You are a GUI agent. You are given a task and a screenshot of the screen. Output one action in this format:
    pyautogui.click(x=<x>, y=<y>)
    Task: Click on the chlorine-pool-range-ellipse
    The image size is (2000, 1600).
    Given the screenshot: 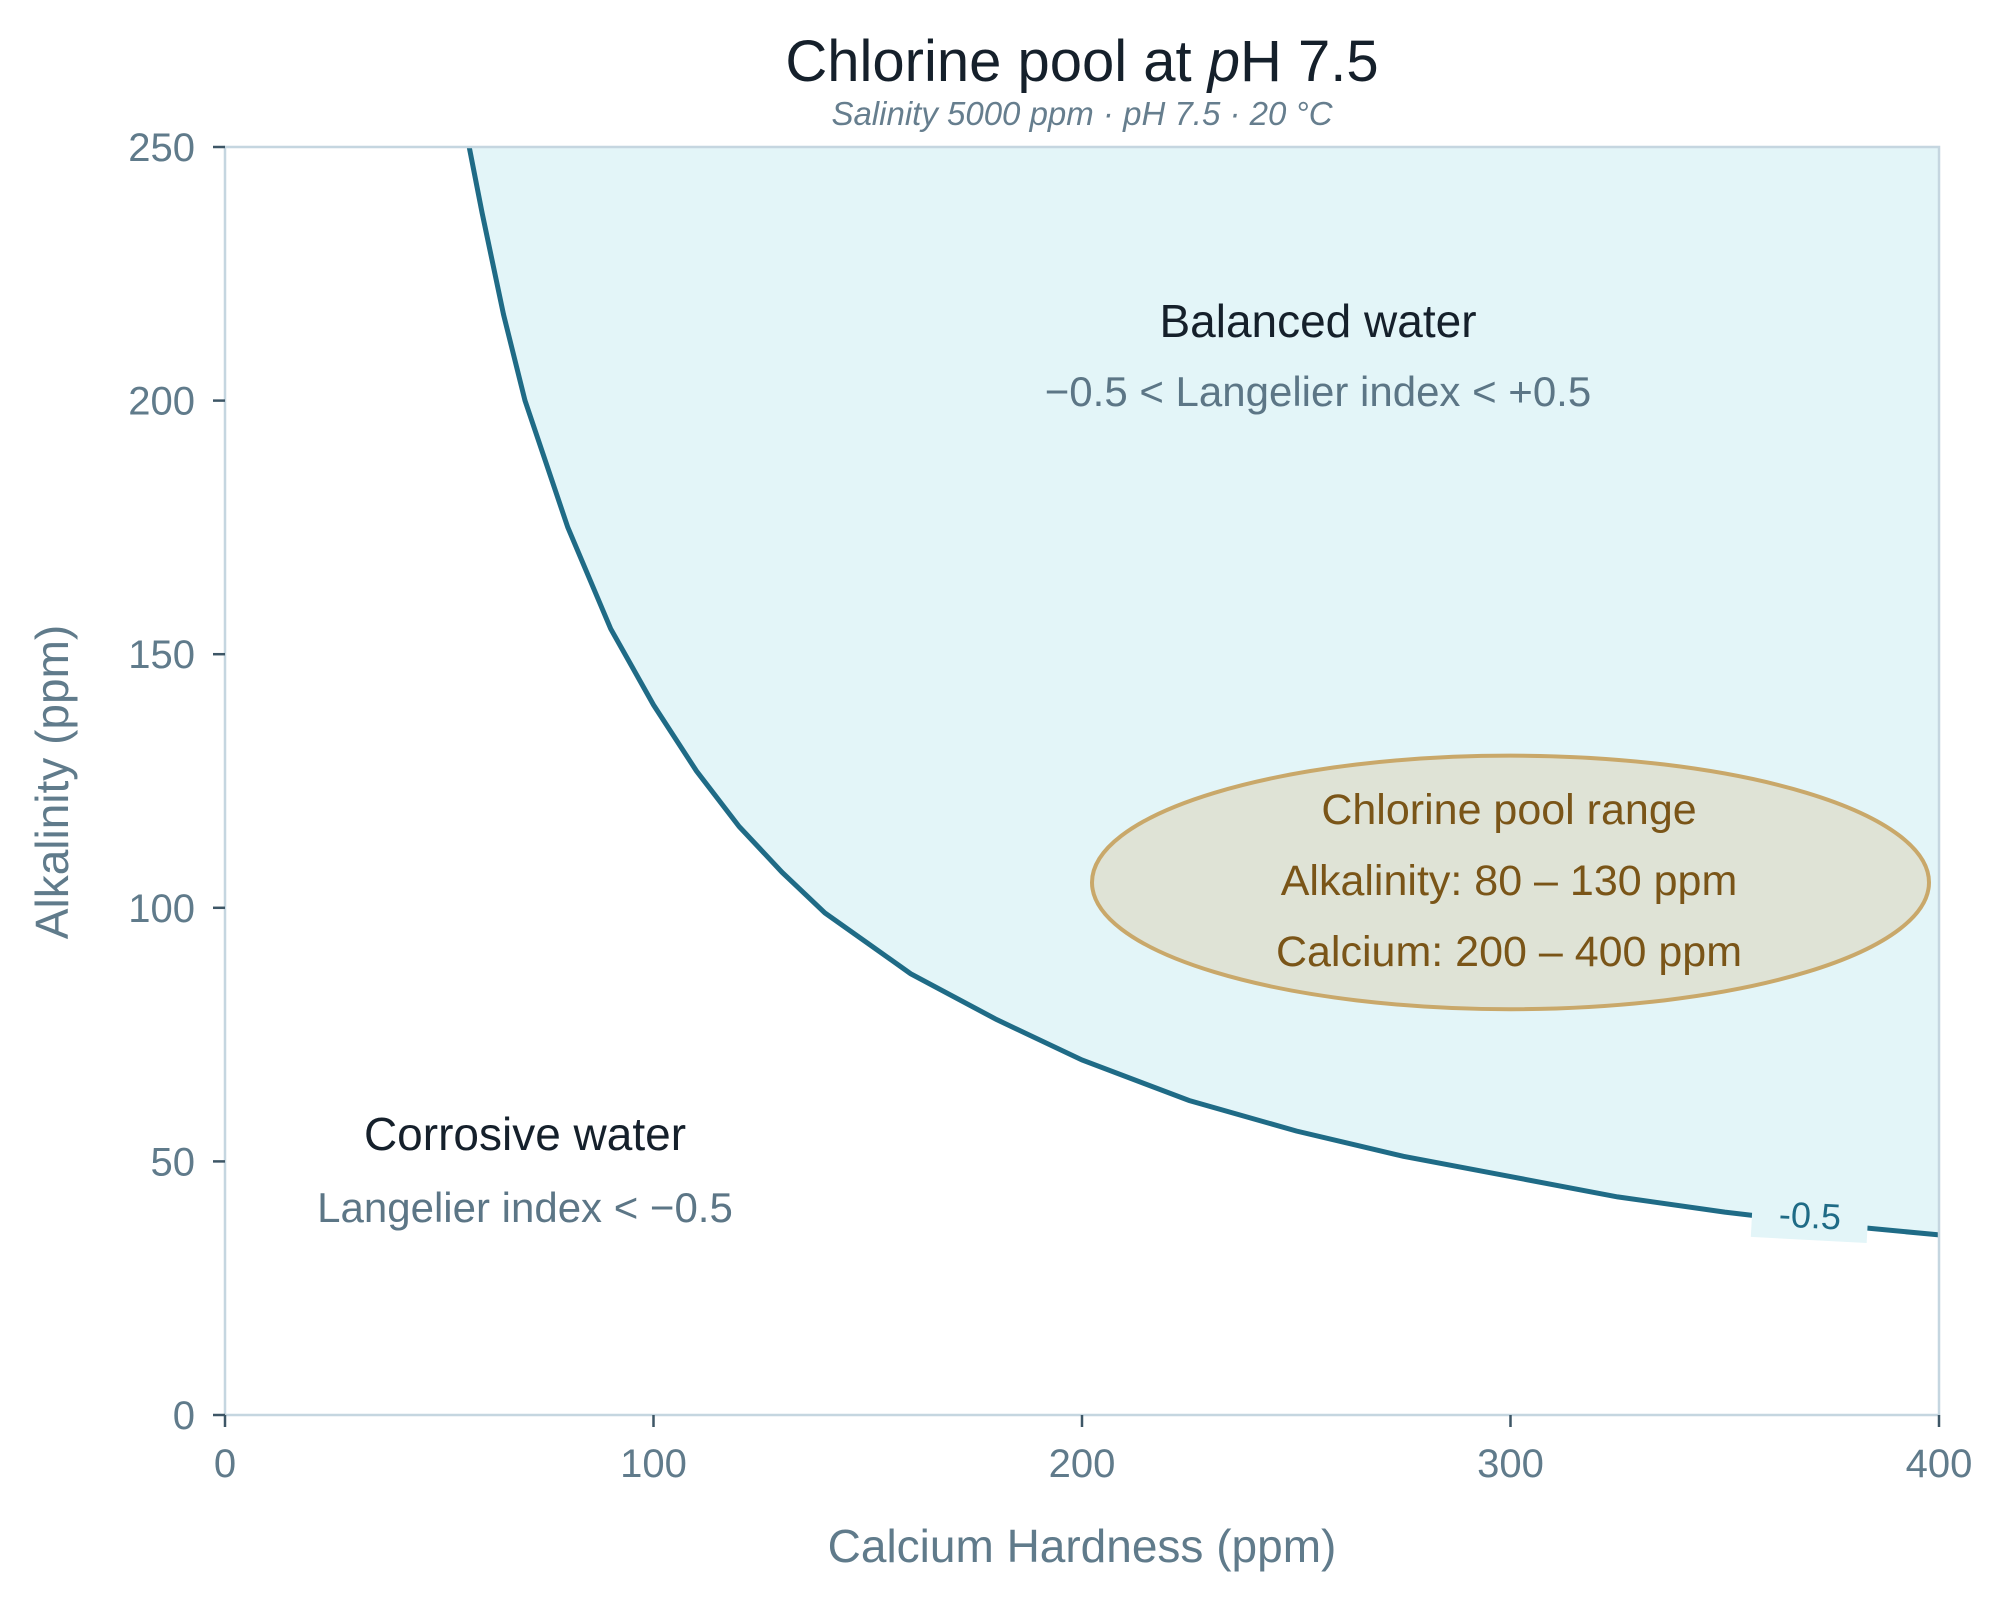 What is the action you would take?
    pyautogui.click(x=1510, y=882)
    